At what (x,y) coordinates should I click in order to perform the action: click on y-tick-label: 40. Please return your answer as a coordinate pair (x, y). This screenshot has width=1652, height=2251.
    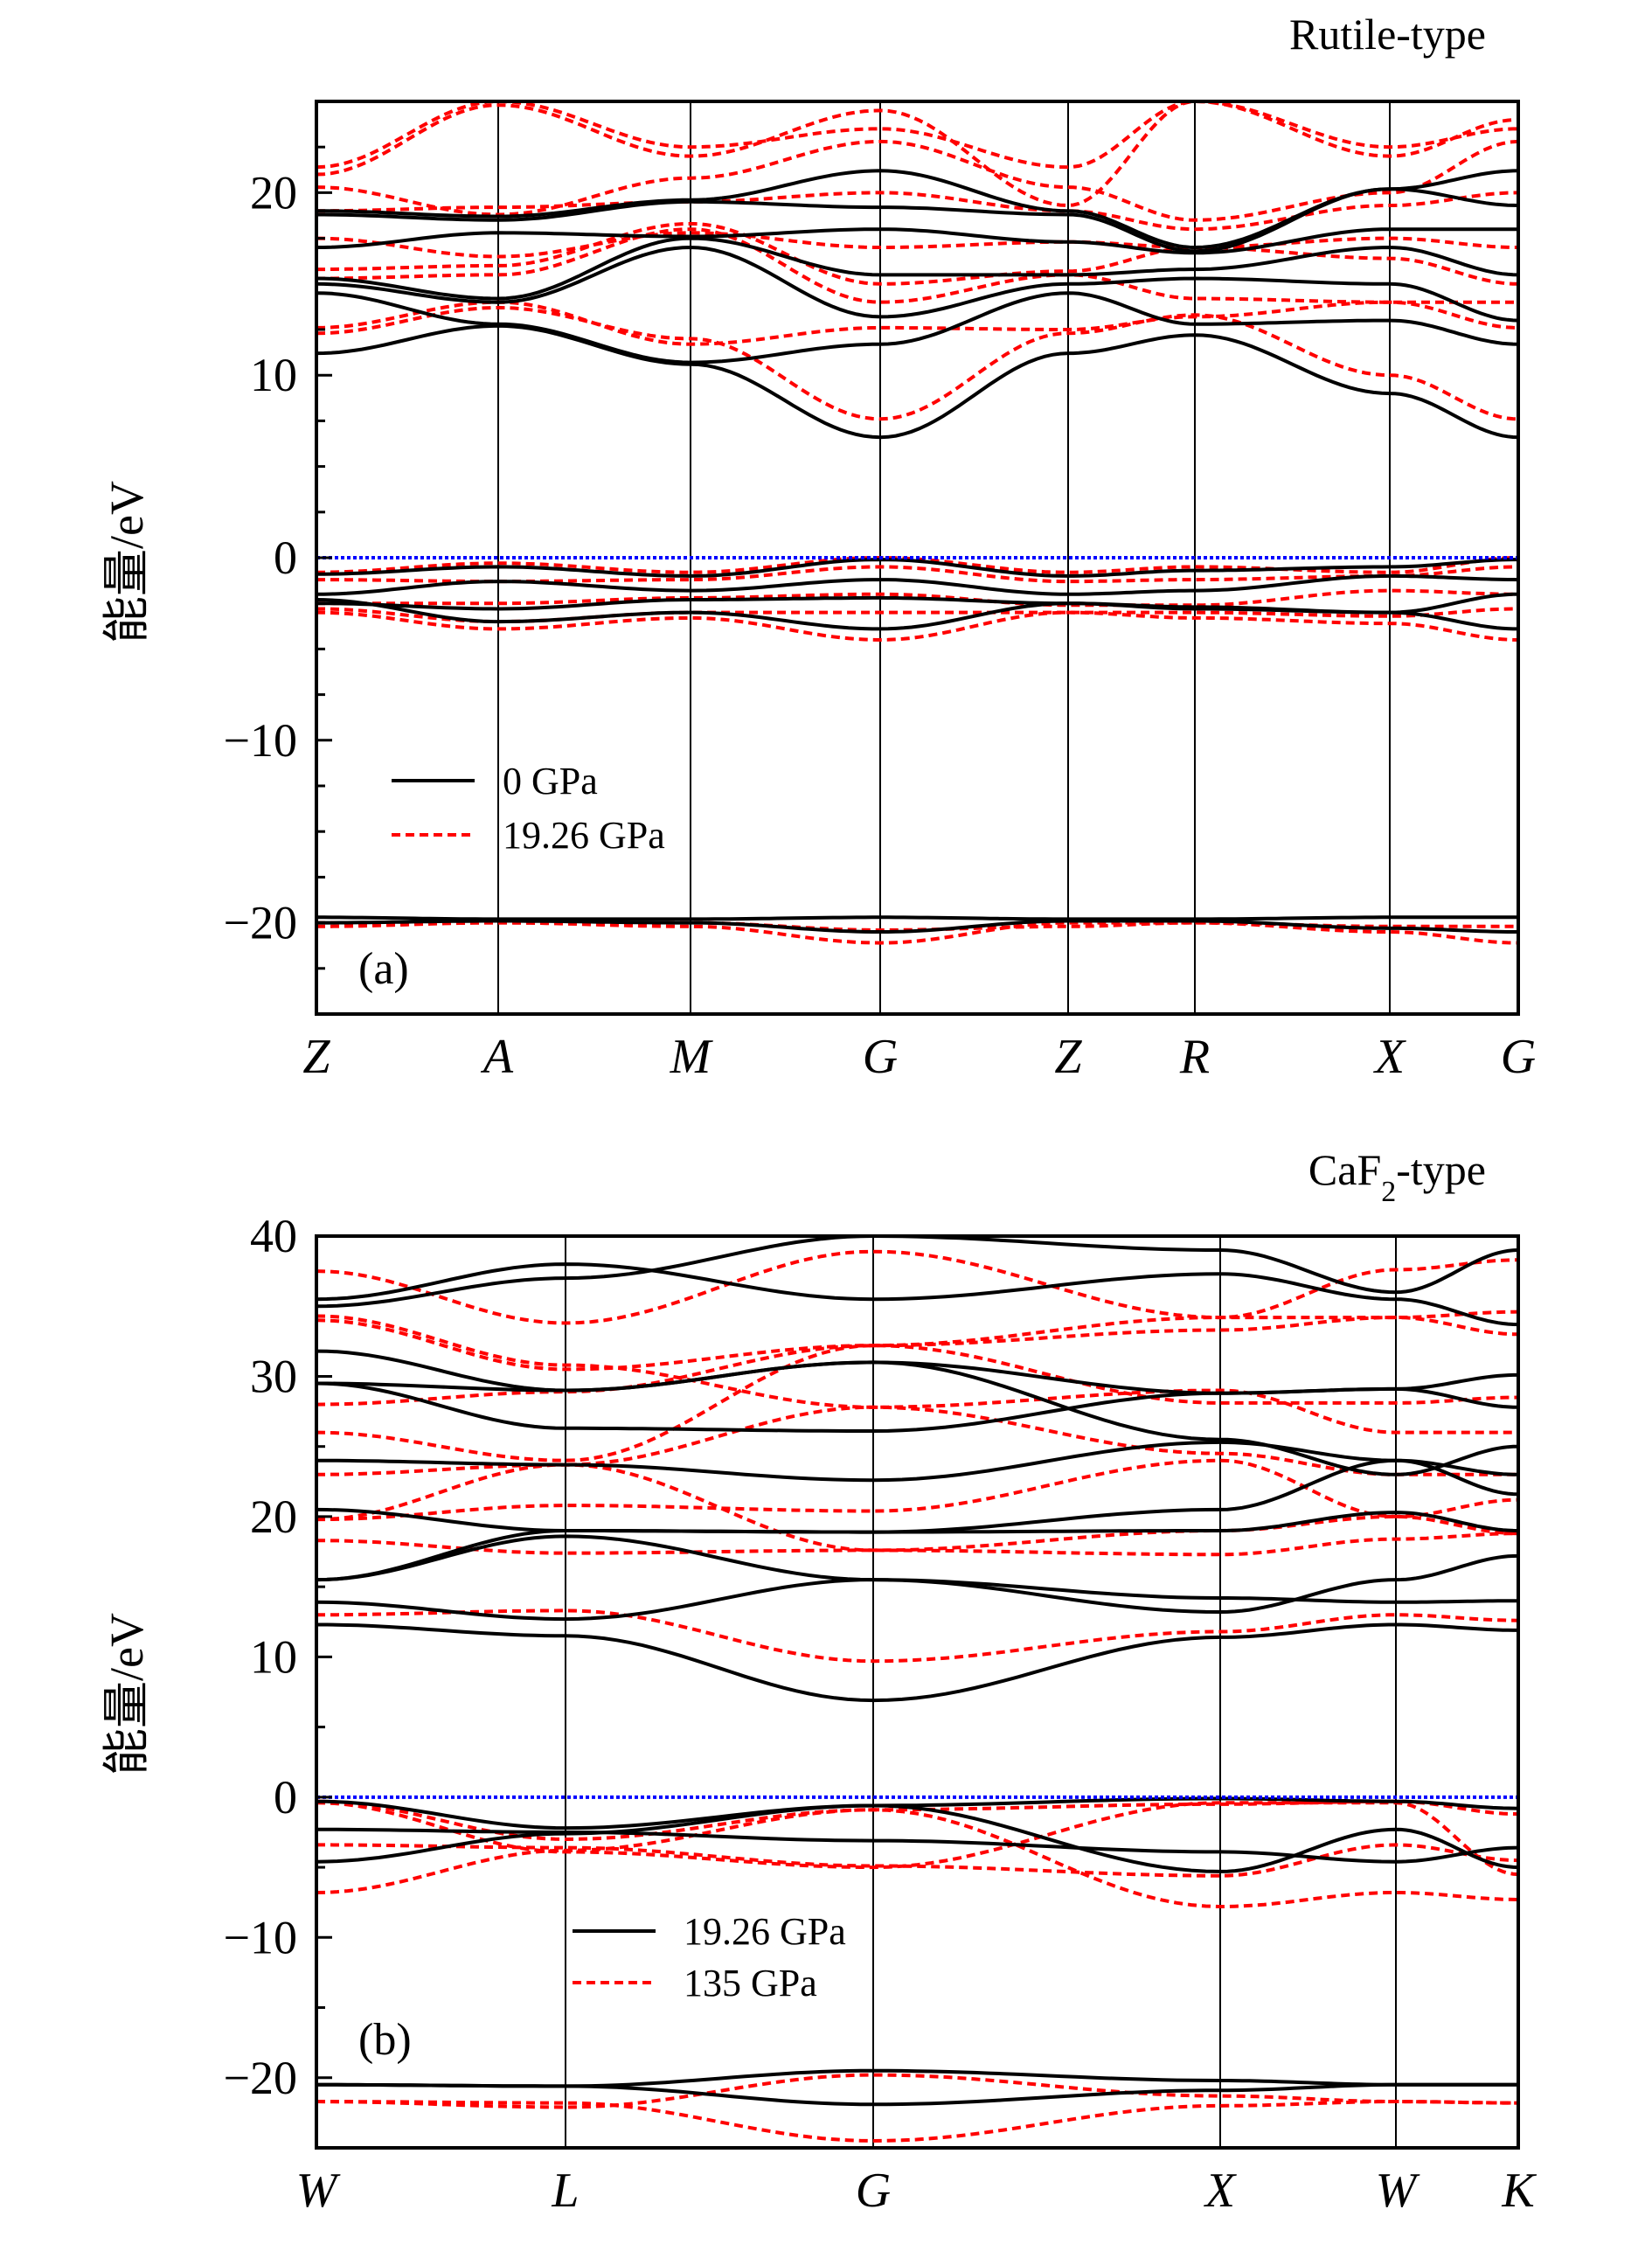
    Looking at the image, I should click on (274, 1236).